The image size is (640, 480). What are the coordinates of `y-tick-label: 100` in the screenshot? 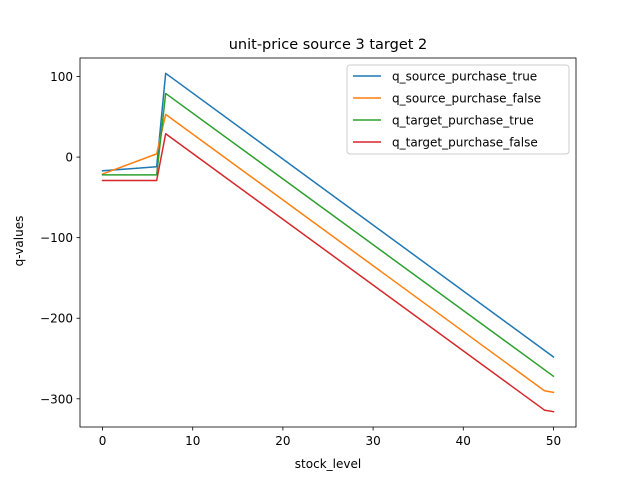 It's located at (61, 77).